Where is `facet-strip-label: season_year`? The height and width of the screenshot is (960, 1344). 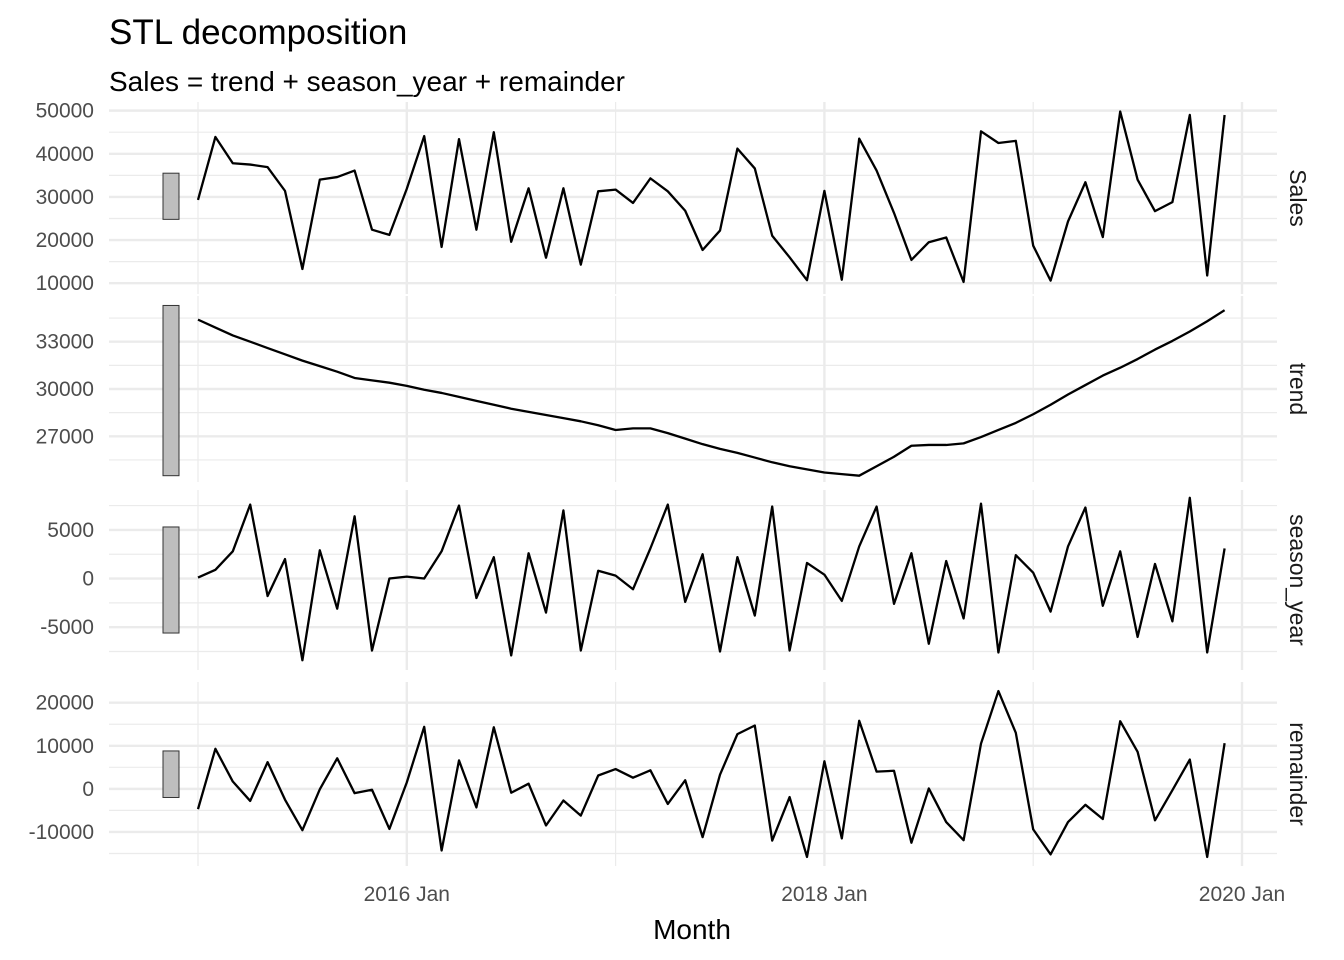
facet-strip-label: season_year is located at coordinates (1298, 580).